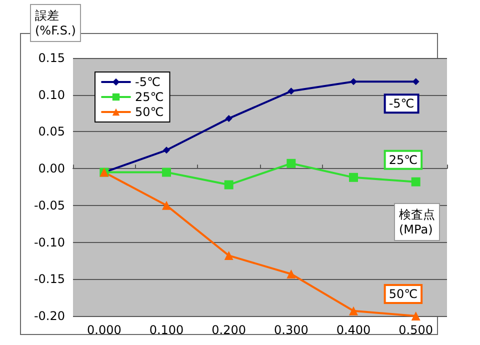 The image size is (480, 345). Describe the element at coordinates (149, 97) in the screenshot. I see `legend-label: 25℃` at that location.